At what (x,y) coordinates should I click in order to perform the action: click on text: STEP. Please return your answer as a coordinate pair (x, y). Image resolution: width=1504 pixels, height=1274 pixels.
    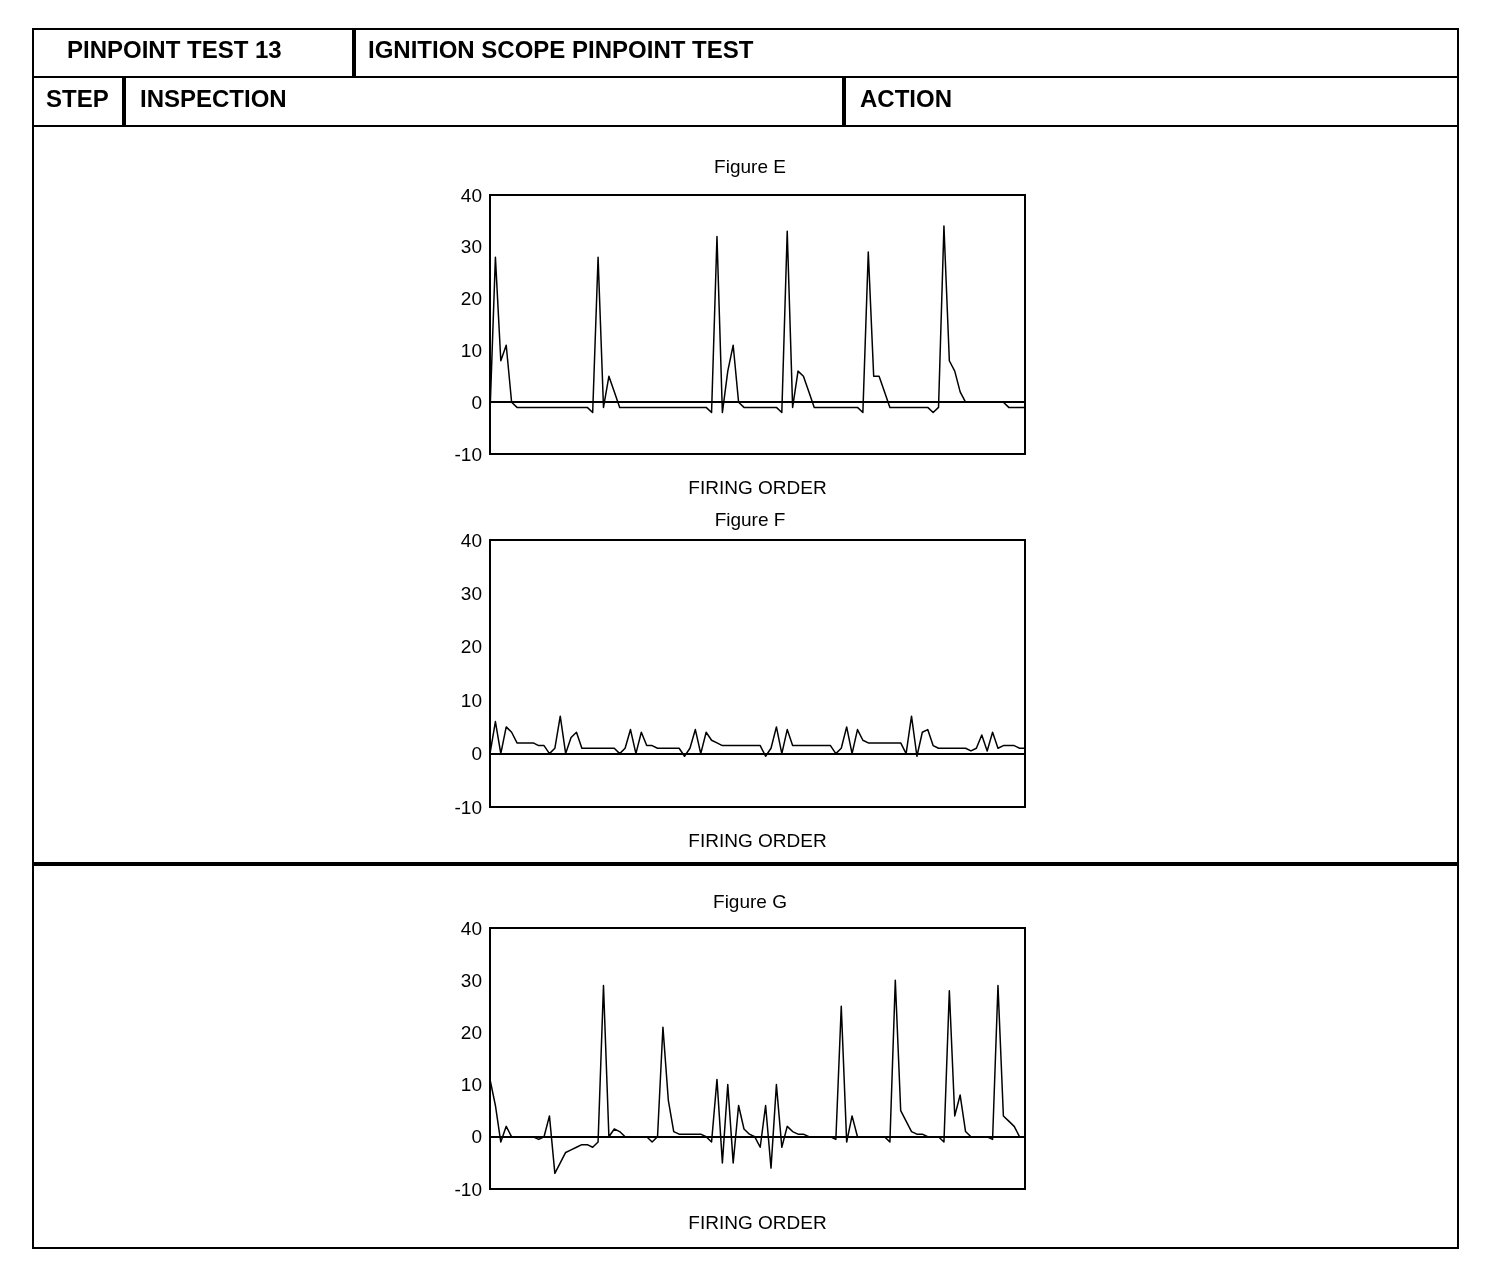
    Looking at the image, I should click on (77, 99).